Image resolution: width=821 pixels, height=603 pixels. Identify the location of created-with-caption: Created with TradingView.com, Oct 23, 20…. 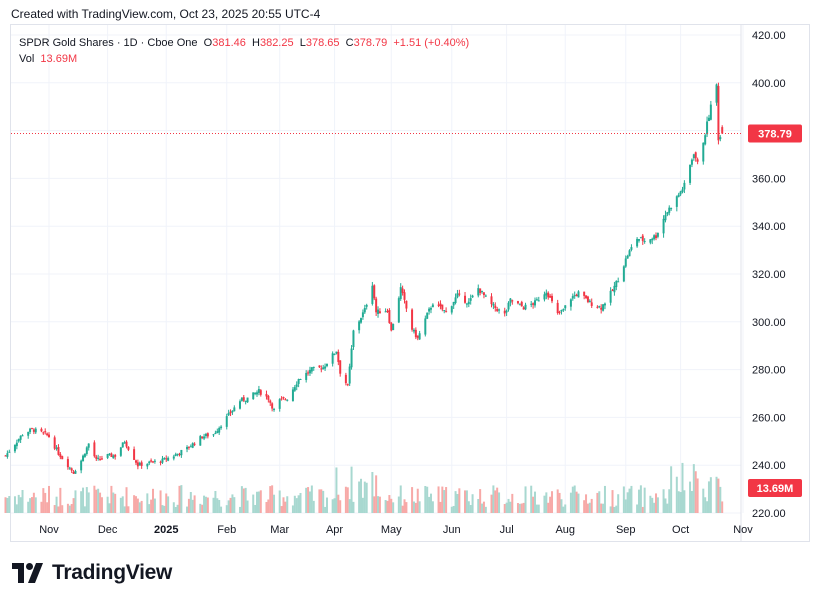
(166, 14).